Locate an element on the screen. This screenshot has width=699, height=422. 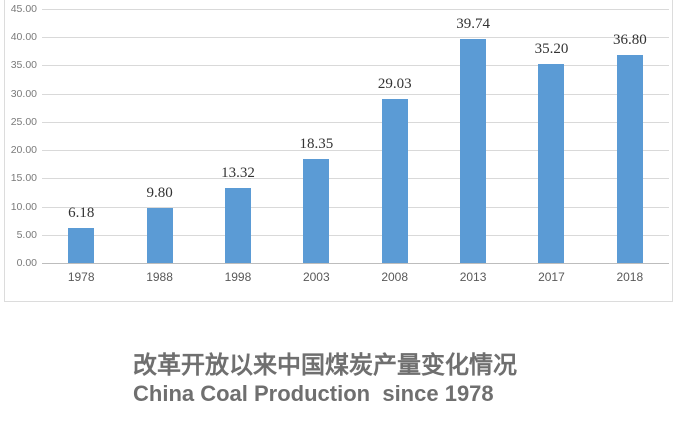
bar-1998 is located at coordinates (237, 225).